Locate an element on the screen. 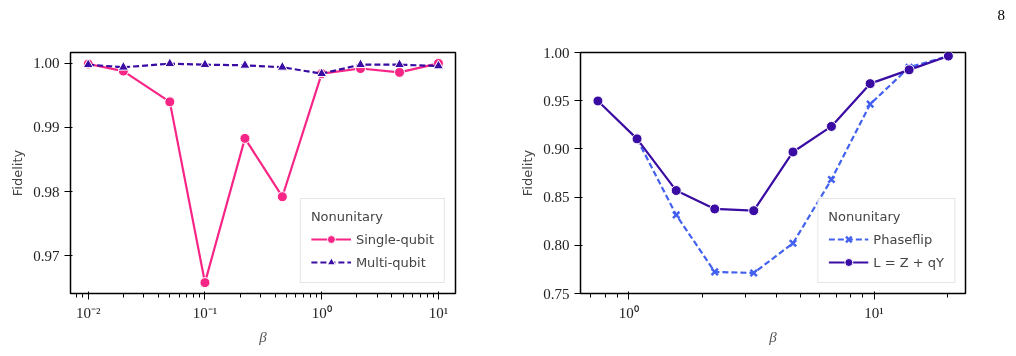 This screenshot has width=1016, height=356. legend-label: Single-qubit is located at coordinates (394, 239).